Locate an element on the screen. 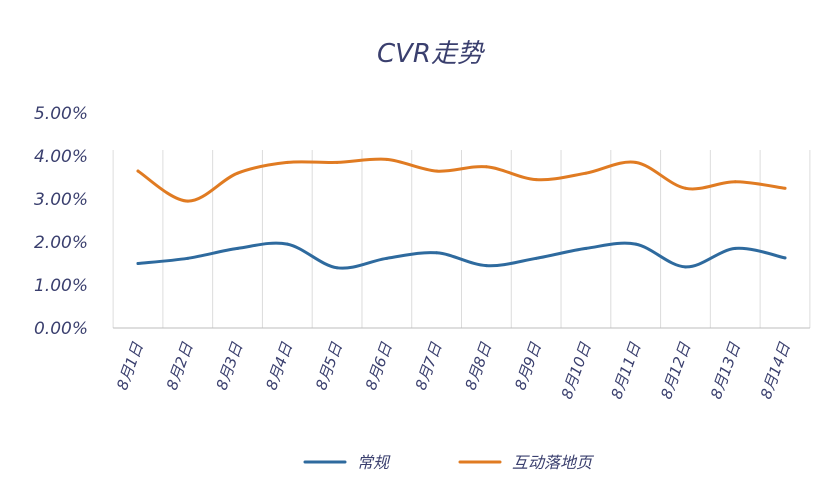 The image size is (834, 494). x-tick-label: 8月5日 is located at coordinates (329, 365).